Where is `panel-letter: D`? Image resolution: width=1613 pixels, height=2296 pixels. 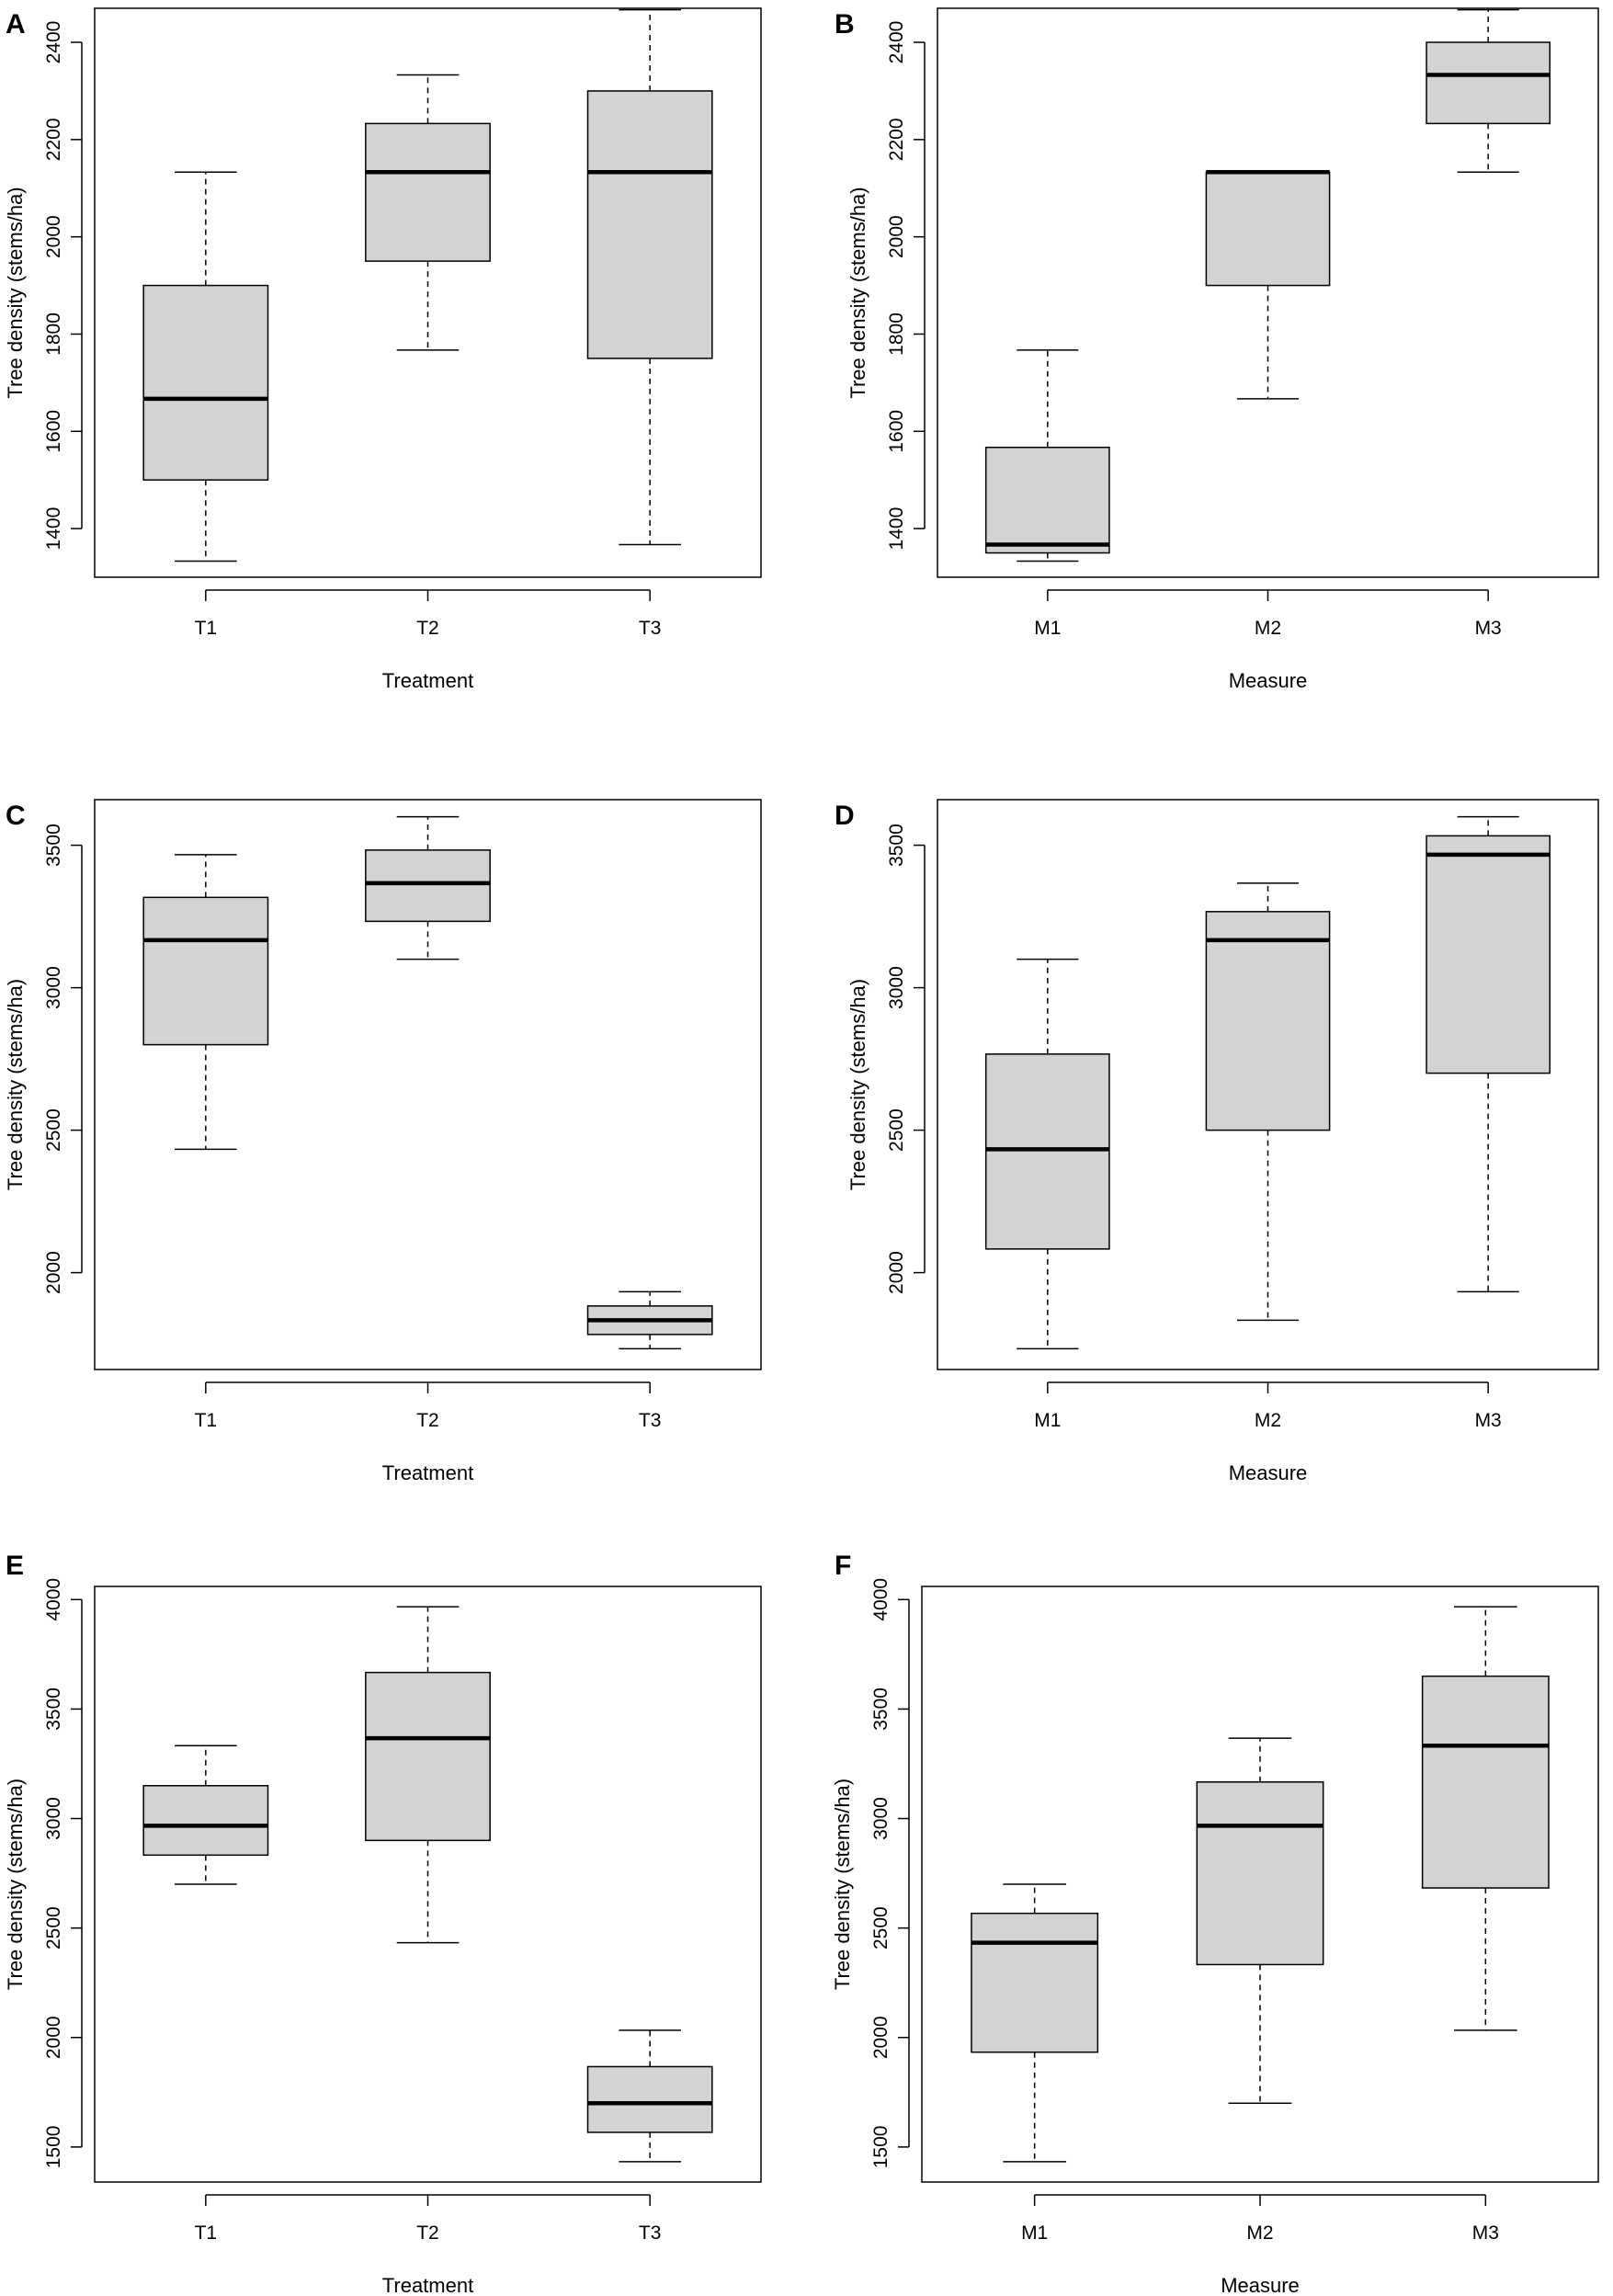 panel-letter: D is located at coordinates (845, 816).